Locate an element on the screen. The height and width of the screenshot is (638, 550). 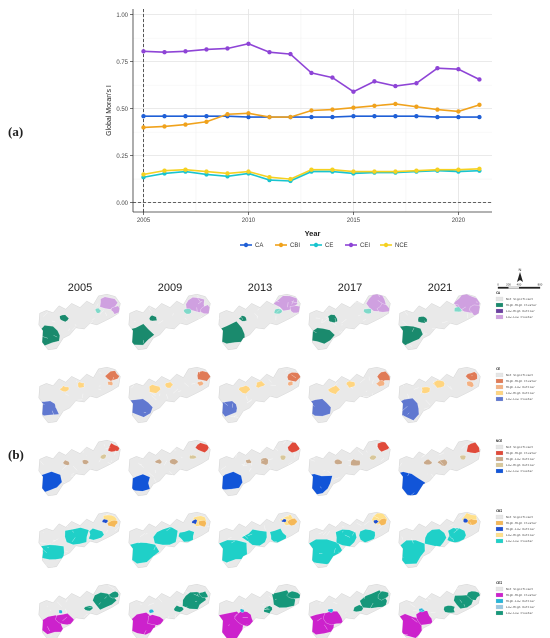
legend-label-cei: CEI is located at coordinates (365, 246).